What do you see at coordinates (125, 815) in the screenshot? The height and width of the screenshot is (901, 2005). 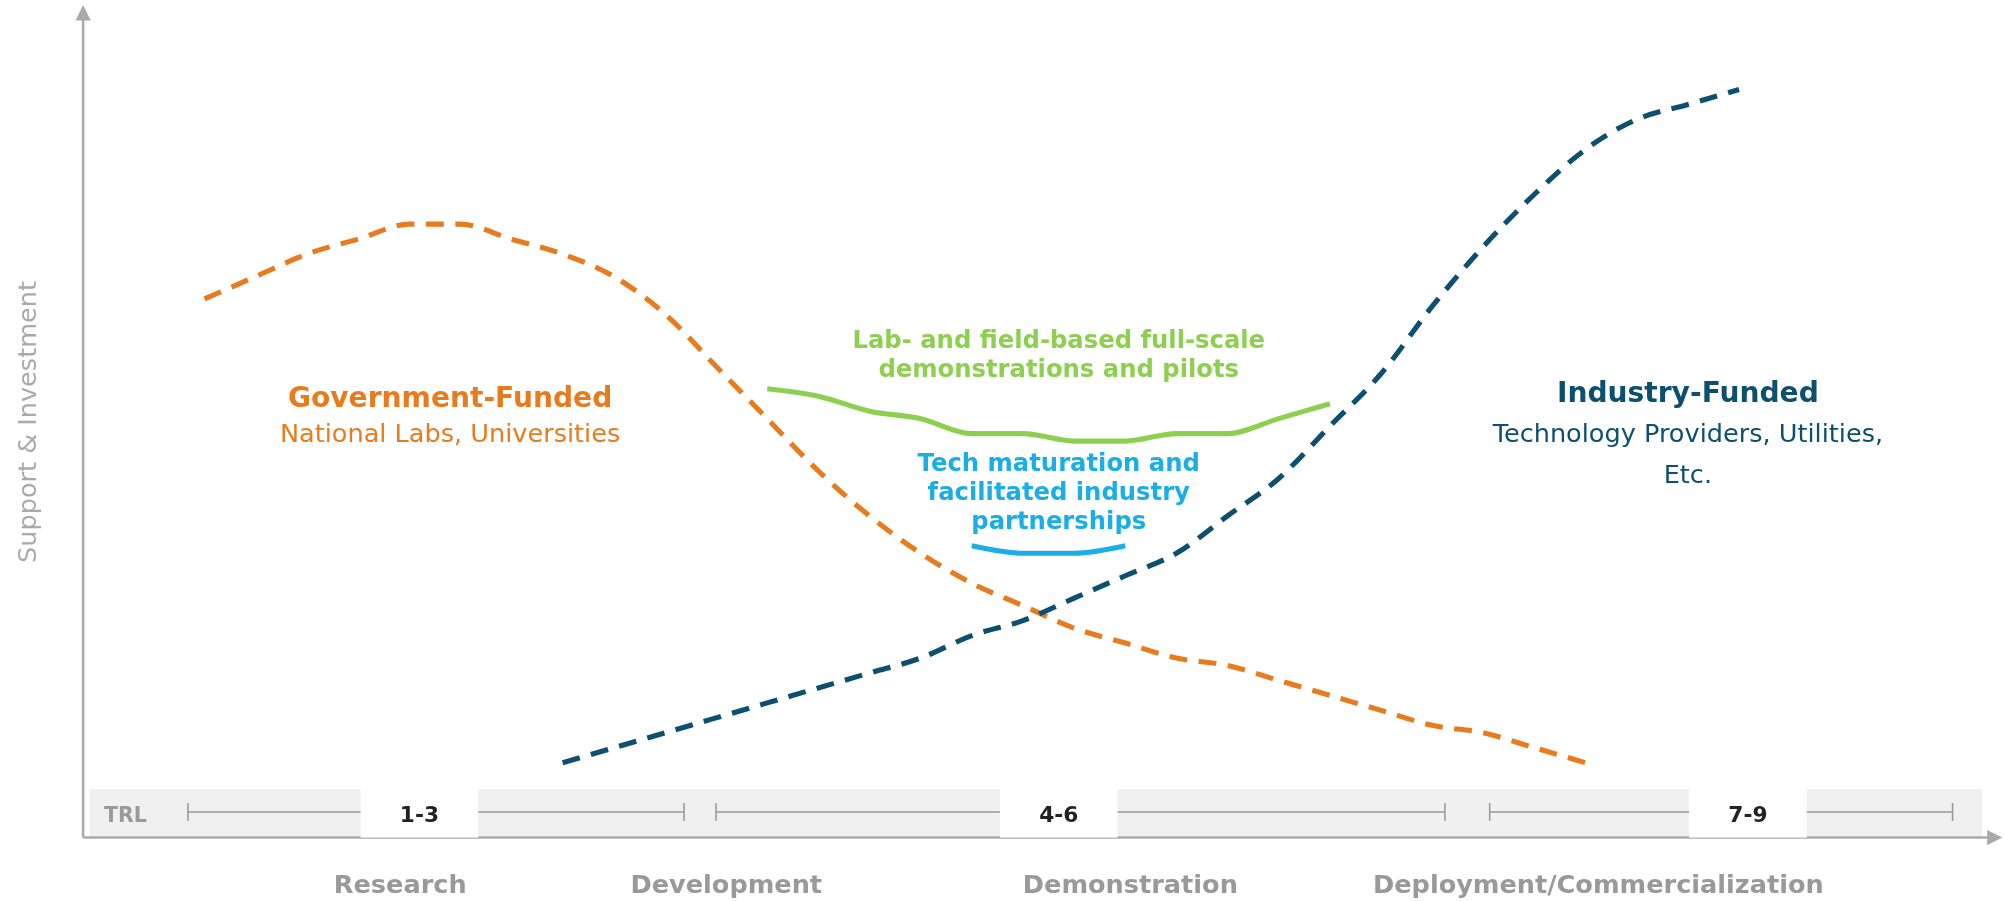 I see `annotation: TRL` at bounding box center [125, 815].